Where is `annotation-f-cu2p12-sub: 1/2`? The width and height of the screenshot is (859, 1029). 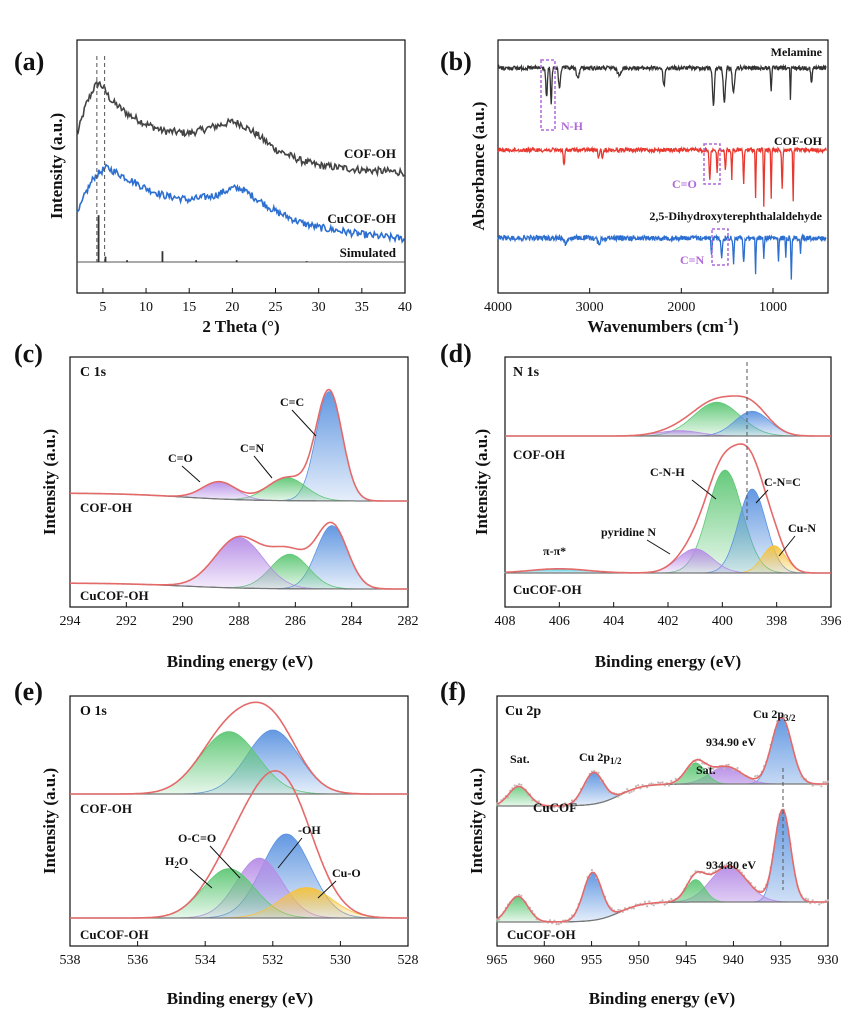
annotation-f-cu2p12-sub: 1/2 is located at coordinates (616, 761).